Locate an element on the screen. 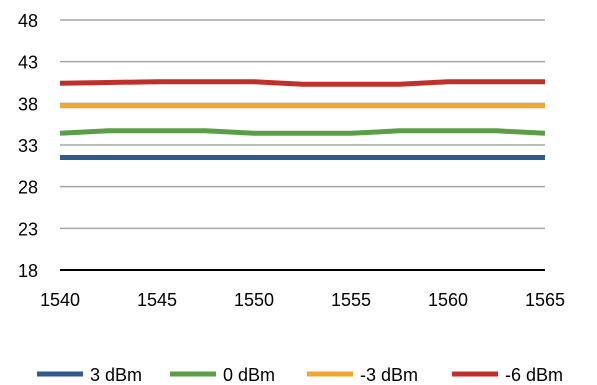 The width and height of the screenshot is (597, 385). y-tick-label: 38 is located at coordinates (28, 104).